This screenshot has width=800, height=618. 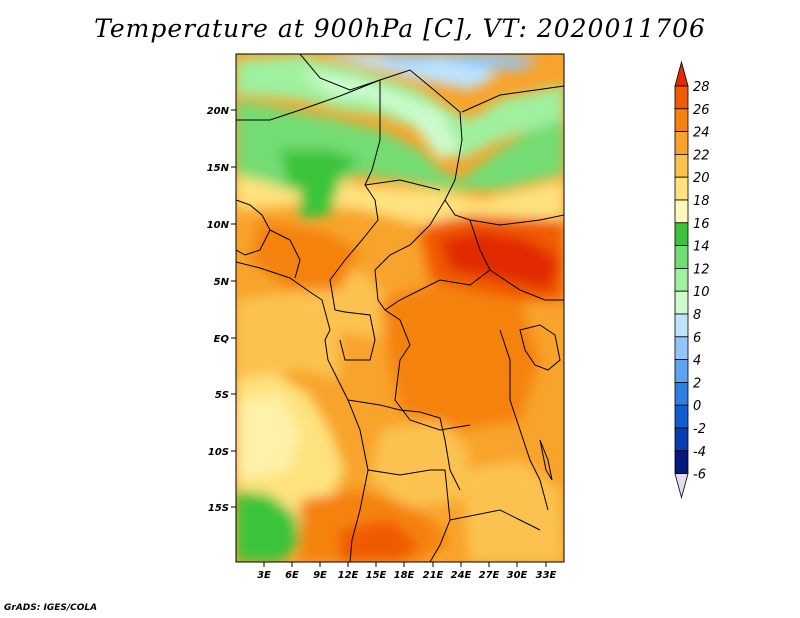 I want to click on colorbar-label: 0, so click(x=697, y=406).